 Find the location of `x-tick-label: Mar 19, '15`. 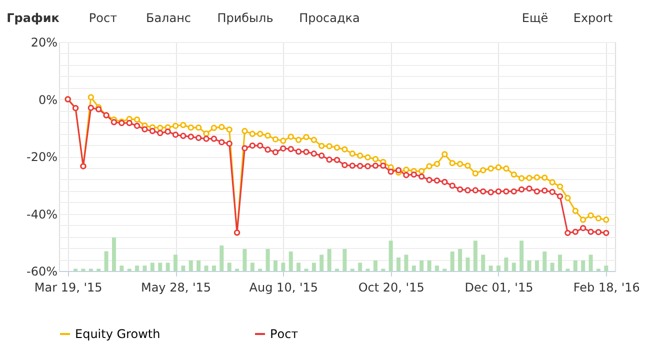

x-tick-label: Mar 19, '15 is located at coordinates (68, 287).